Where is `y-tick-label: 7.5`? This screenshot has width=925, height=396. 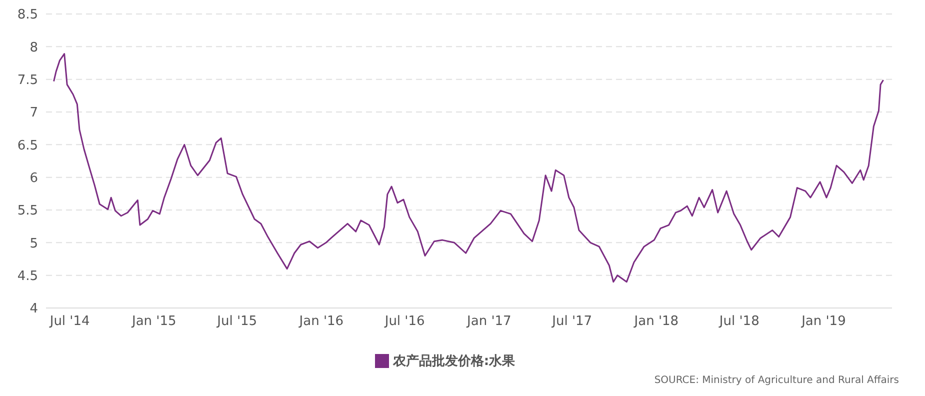 y-tick-label: 7.5 is located at coordinates (27, 80).